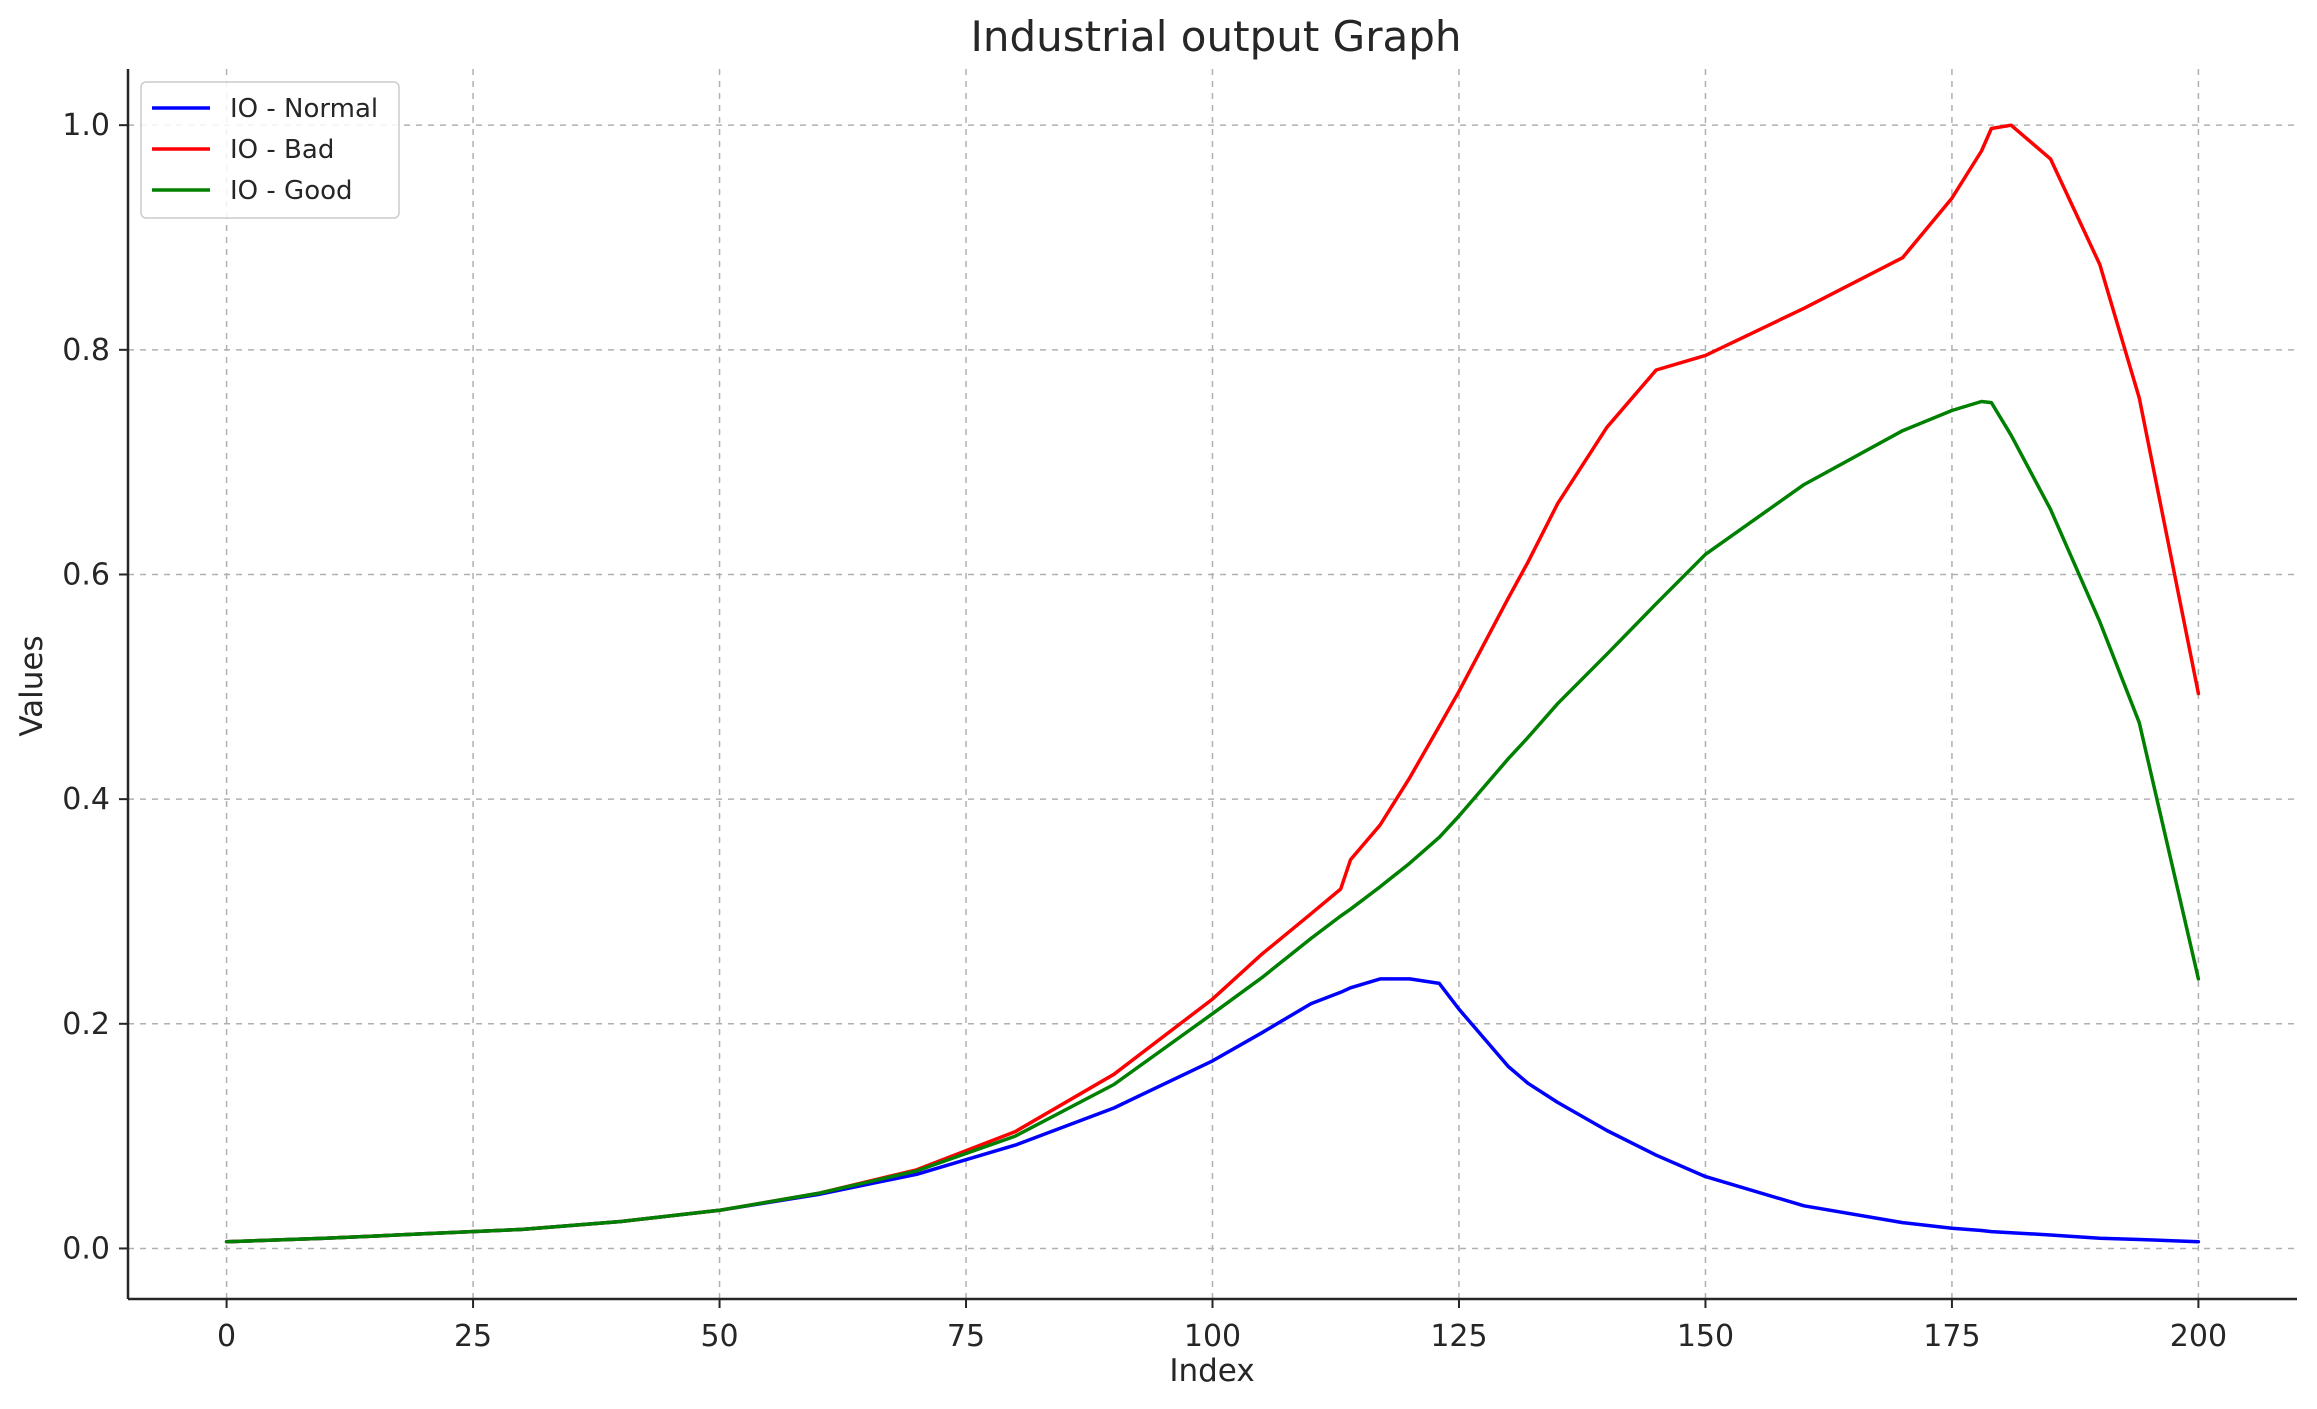 Image resolution: width=2317 pixels, height=1409 pixels. What do you see at coordinates (304, 109) in the screenshot?
I see `legend-entry-label: IO - Normal` at bounding box center [304, 109].